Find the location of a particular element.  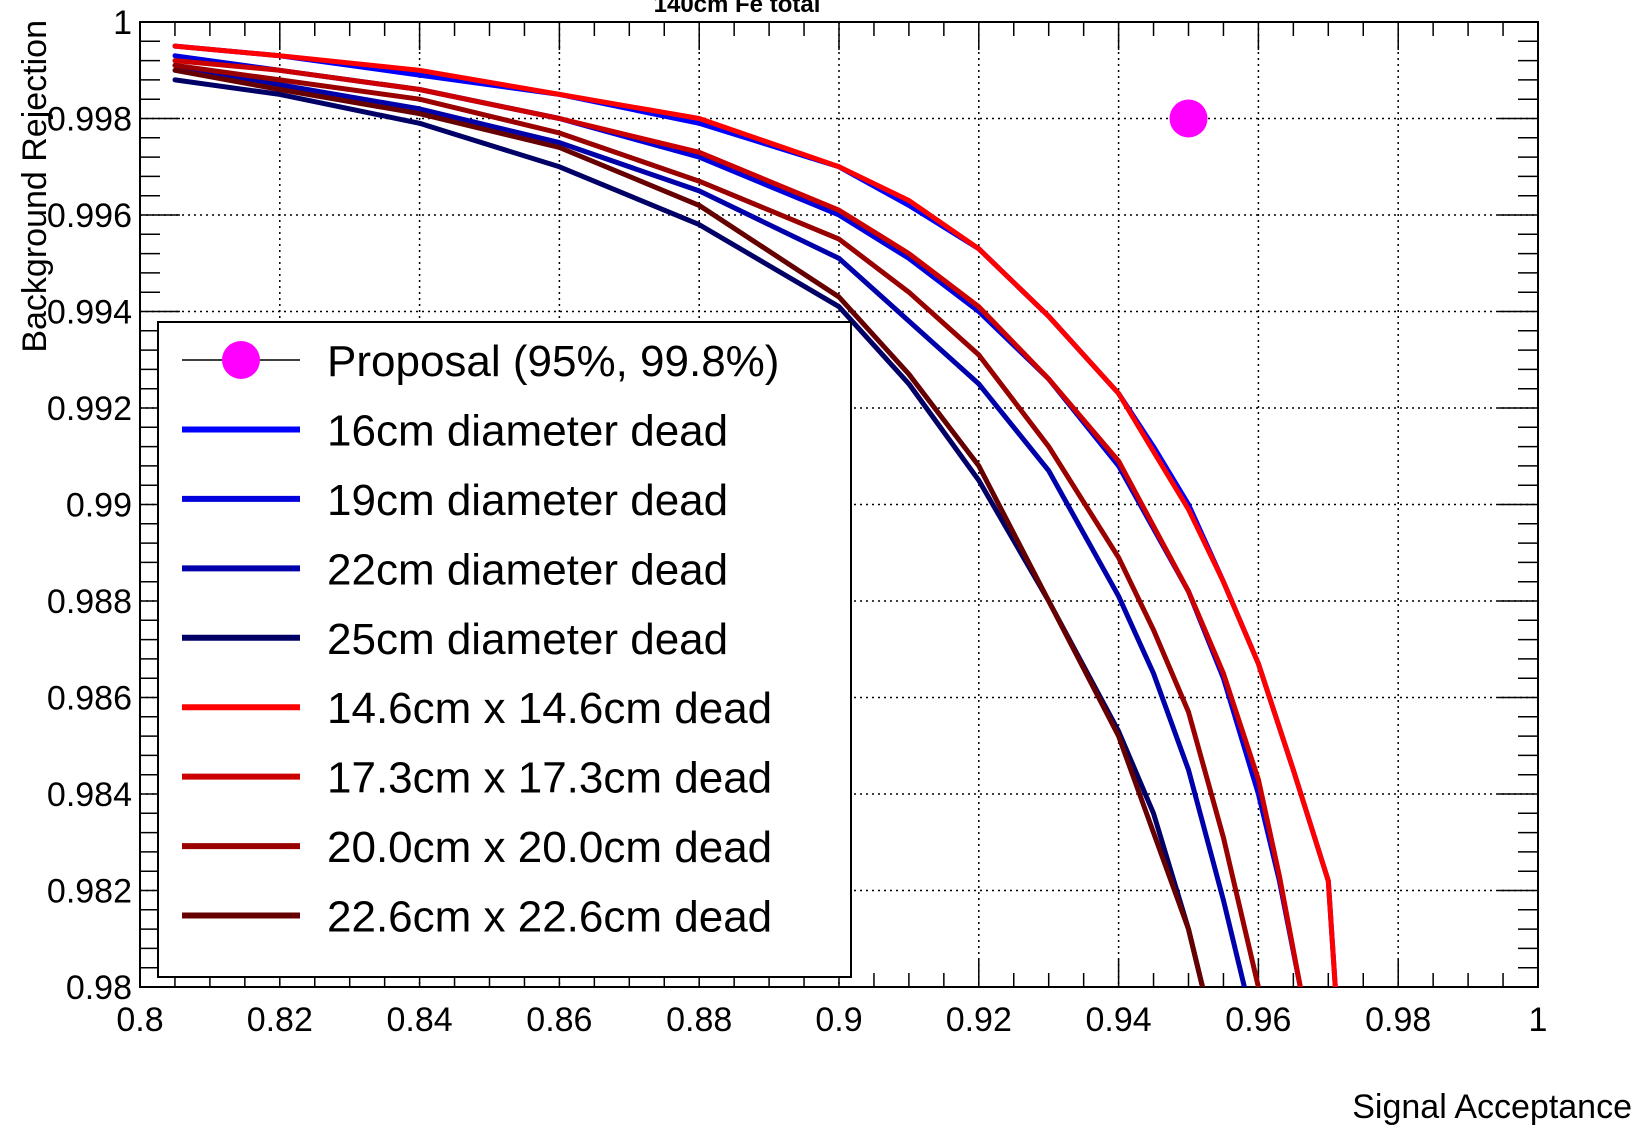

x-tick-label: 0.9 is located at coordinates (838, 1020).